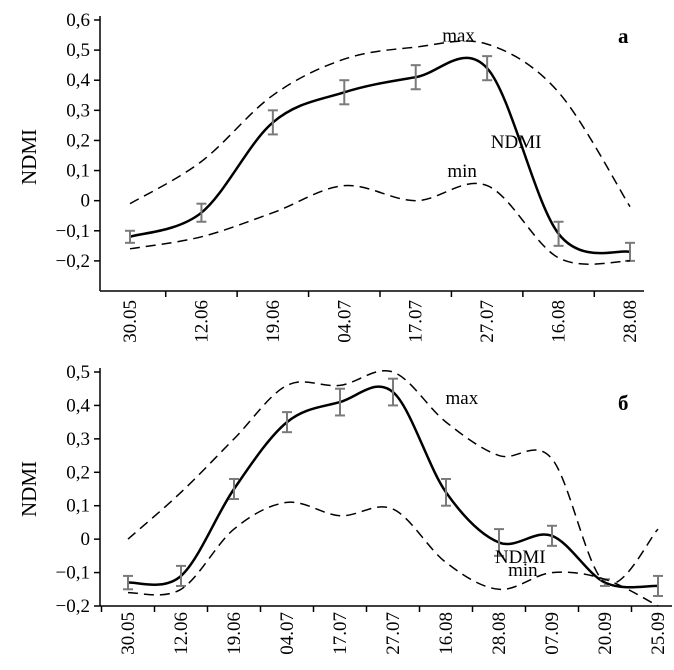  I want to click on x-tick-label: 20.09, so click(605, 633).